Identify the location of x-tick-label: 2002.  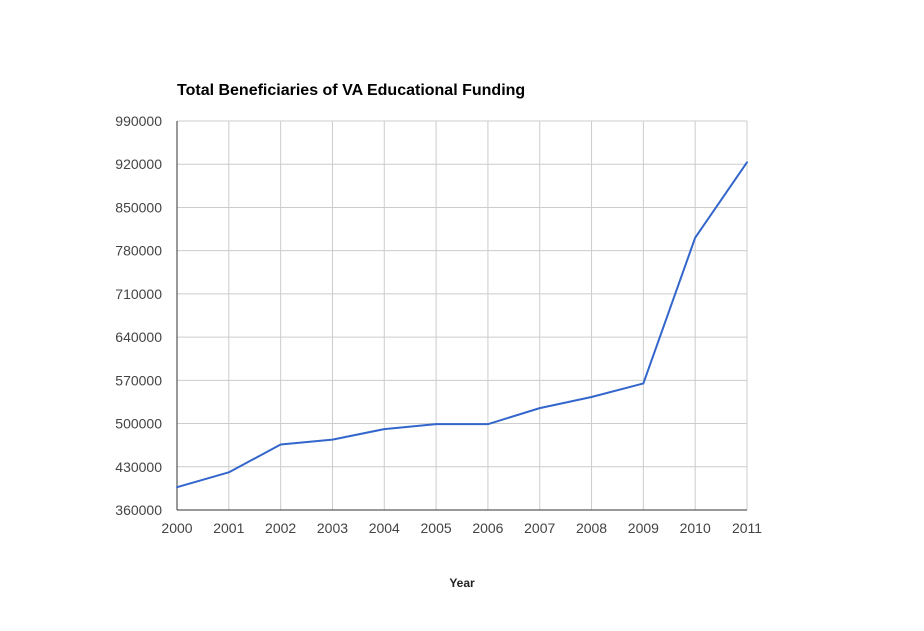
(280, 528).